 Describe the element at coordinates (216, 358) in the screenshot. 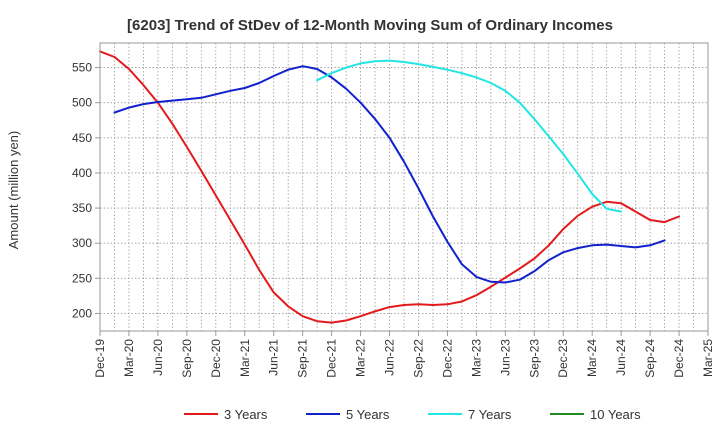

I see `x-tick-label: Dec-20` at that location.